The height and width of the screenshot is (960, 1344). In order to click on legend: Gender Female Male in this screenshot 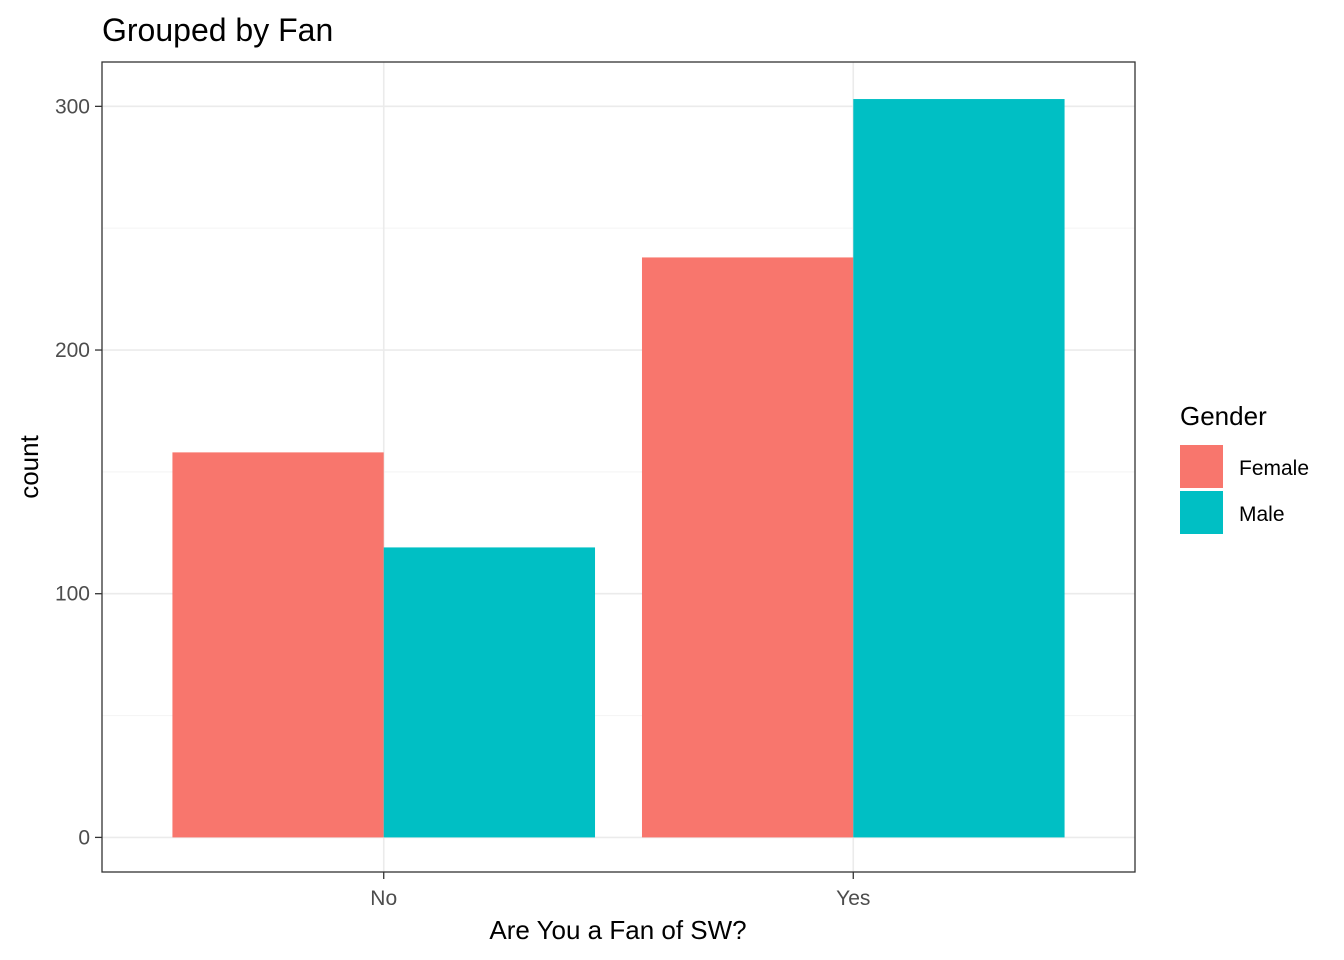, I will do `click(1244, 467)`.